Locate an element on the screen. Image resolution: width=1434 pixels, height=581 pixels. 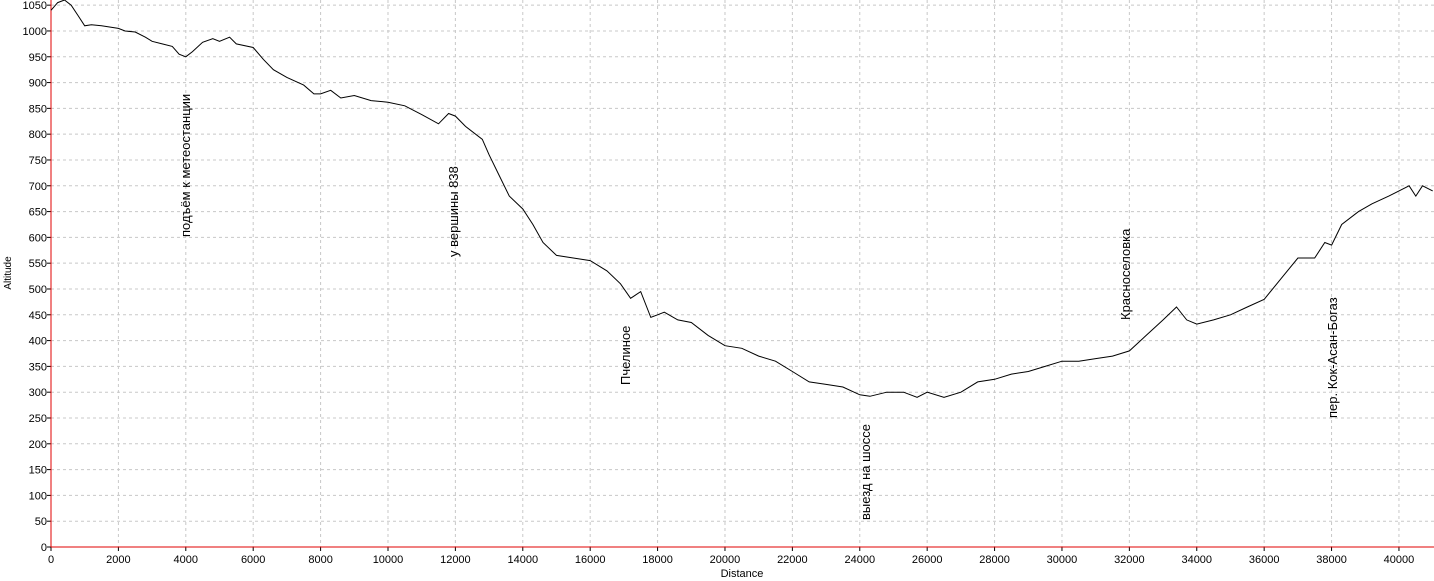
annotation: Пчелиное is located at coordinates (625, 355).